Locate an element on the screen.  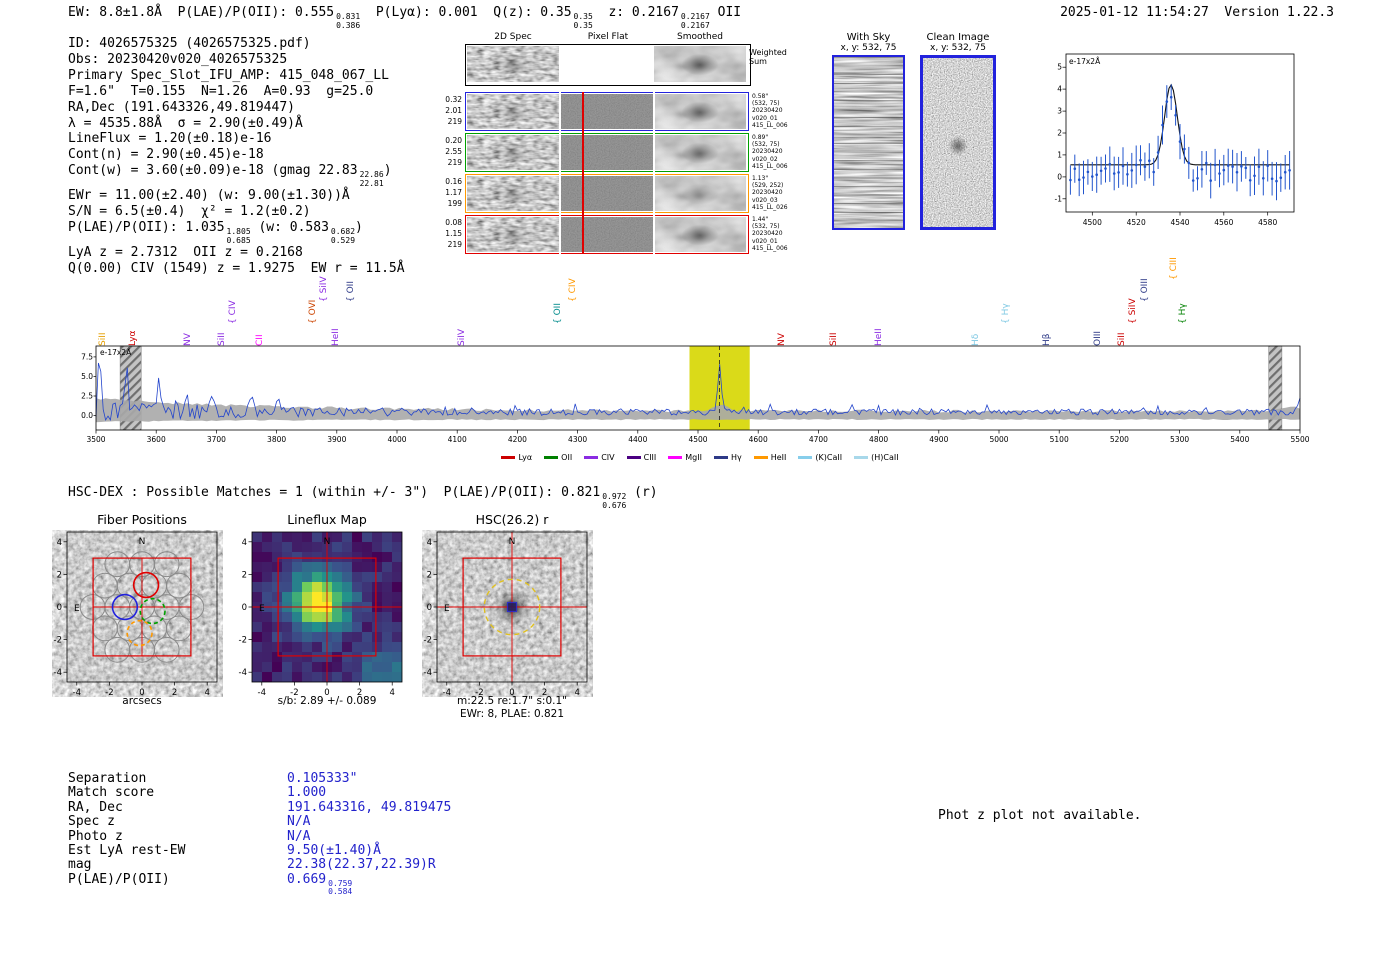
match-value: 1.000 is located at coordinates (306, 793).